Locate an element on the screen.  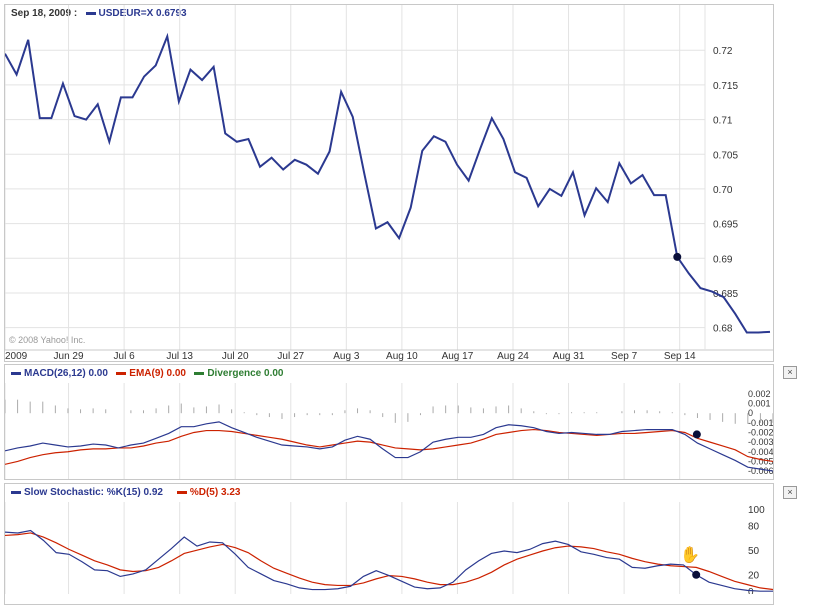
price-x-tick-label: Aug 17 is located at coordinates (458, 356).